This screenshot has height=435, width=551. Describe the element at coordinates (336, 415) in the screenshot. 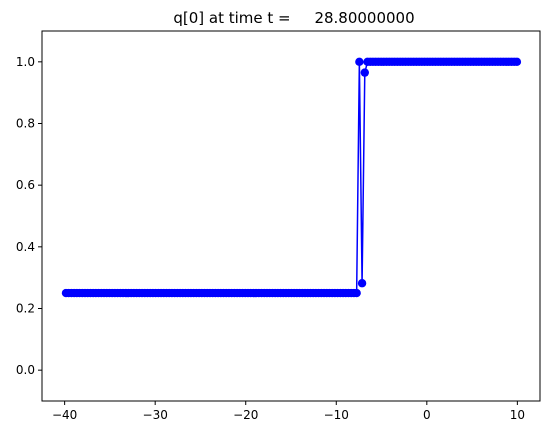

I see `x-tick-label: −10` at that location.